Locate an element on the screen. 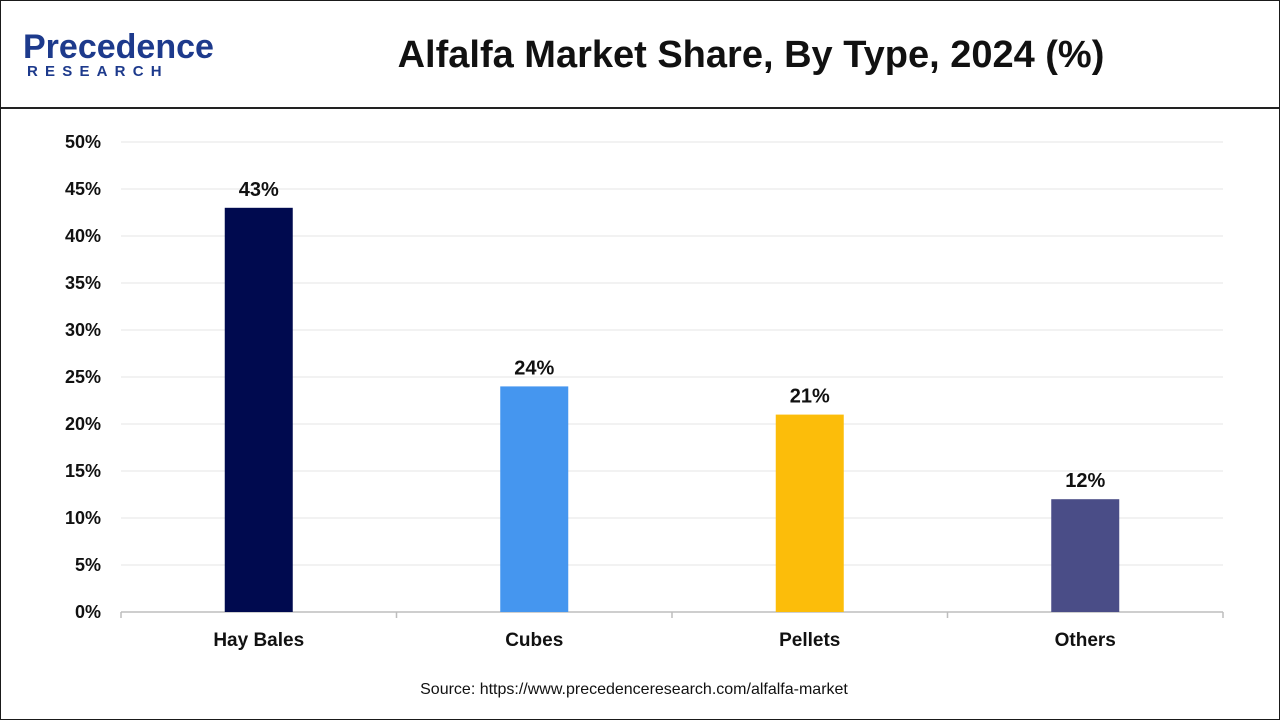  bar-others is located at coordinates (1085, 555).